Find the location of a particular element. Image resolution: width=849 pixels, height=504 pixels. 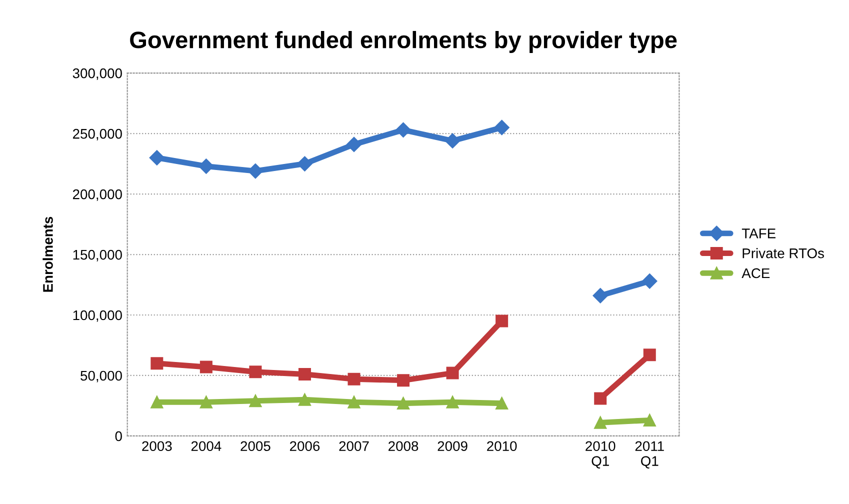

y-tick-label: 50,000 is located at coordinates (101, 376).